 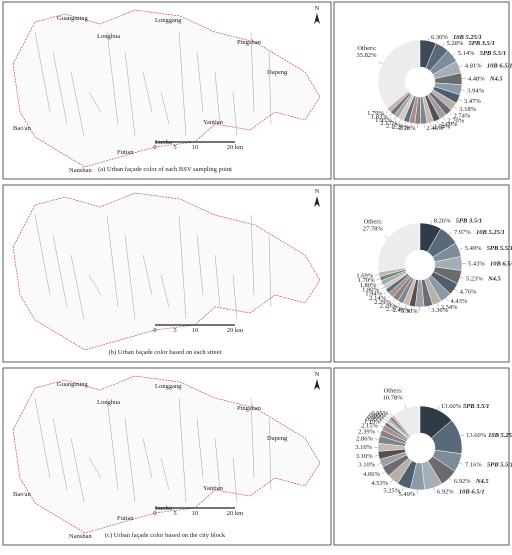 I want to click on value-label: 4.81%, so click(x=473, y=65).